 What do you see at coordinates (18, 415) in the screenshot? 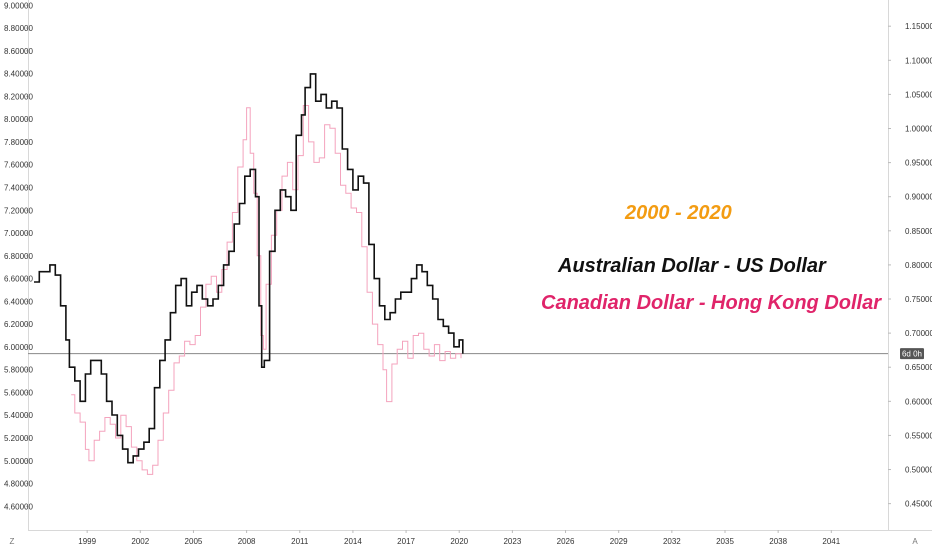
I see `left-tick-label: 5.40000` at bounding box center [18, 415].